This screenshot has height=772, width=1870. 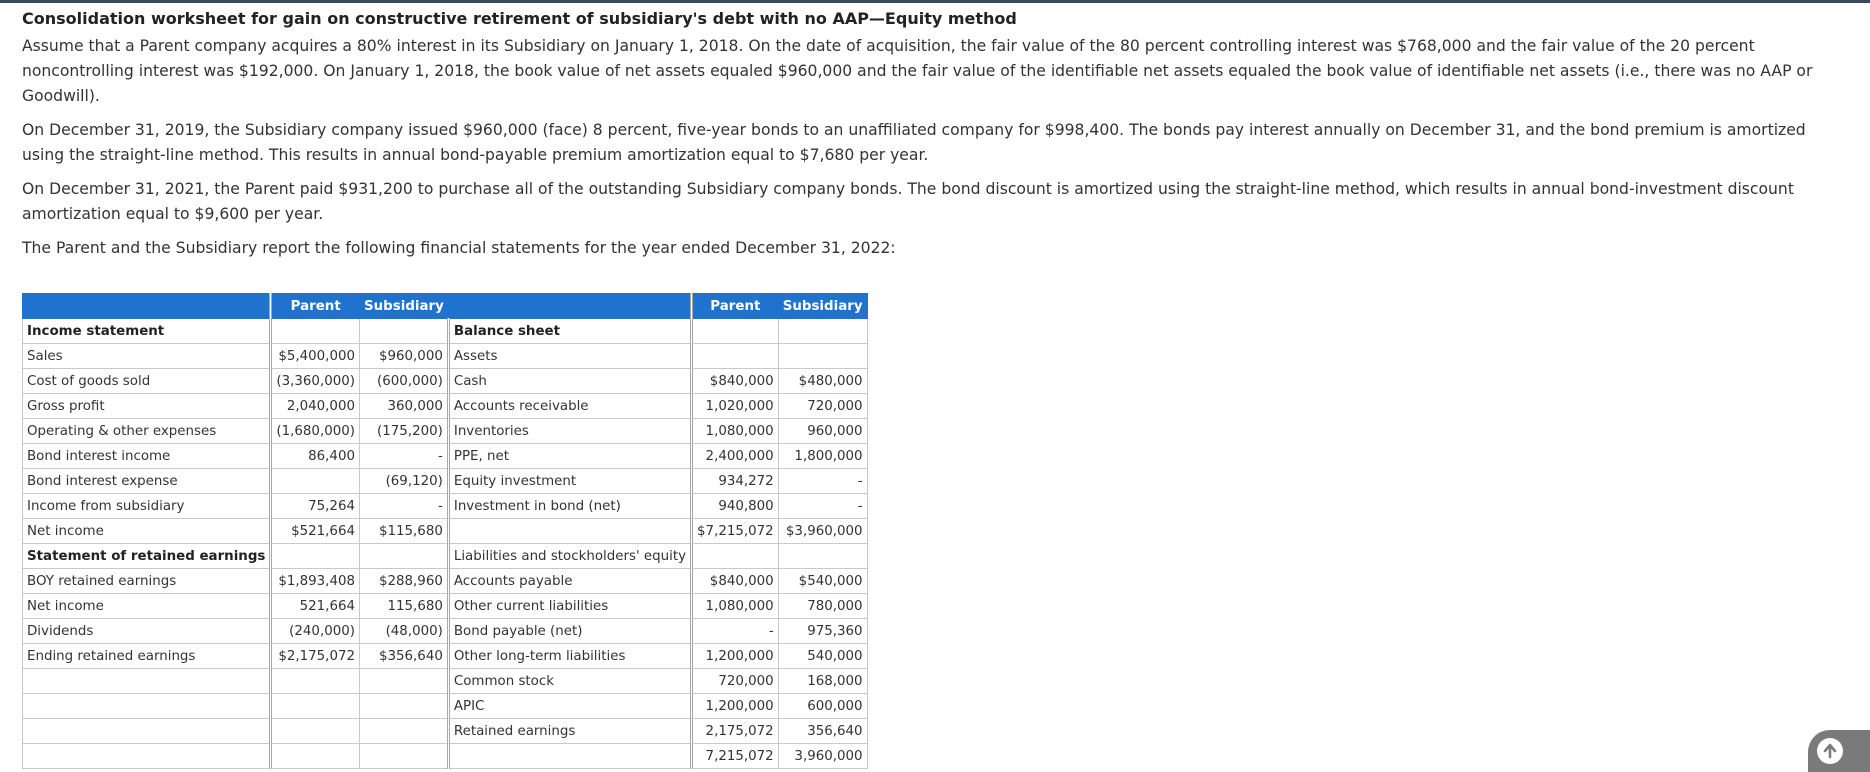 I want to click on table-row: Sales $5,400,000 $960,000 Assets, so click(x=444, y=356).